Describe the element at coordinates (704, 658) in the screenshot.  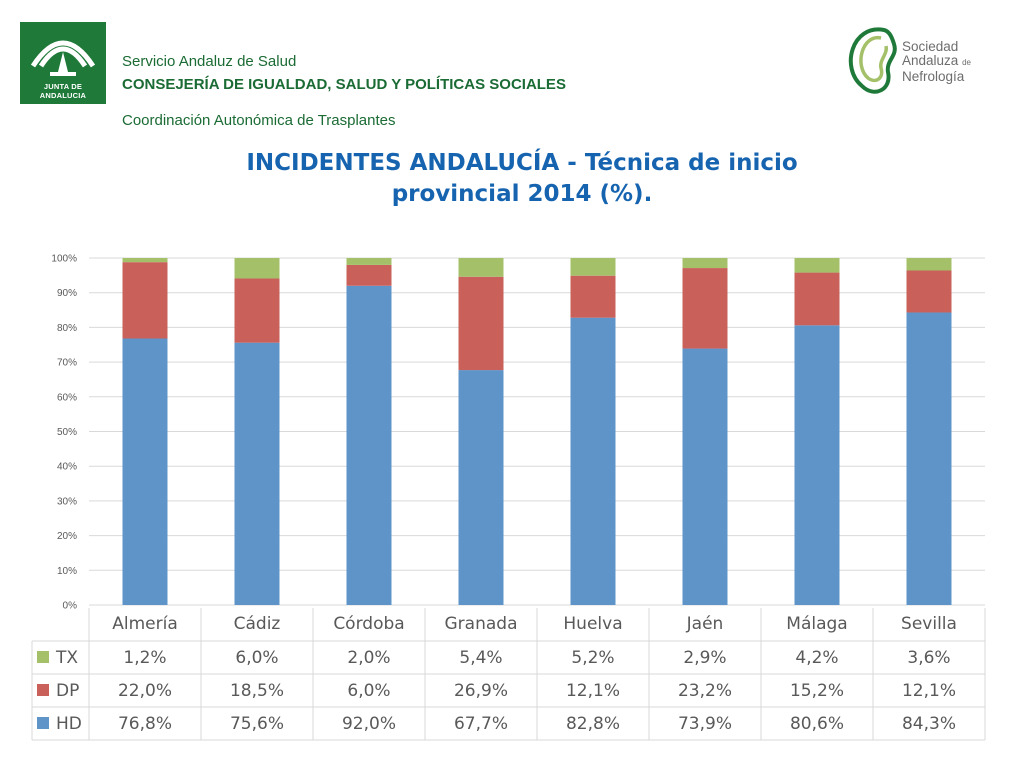
I see `table-cell-value: 2,9%` at that location.